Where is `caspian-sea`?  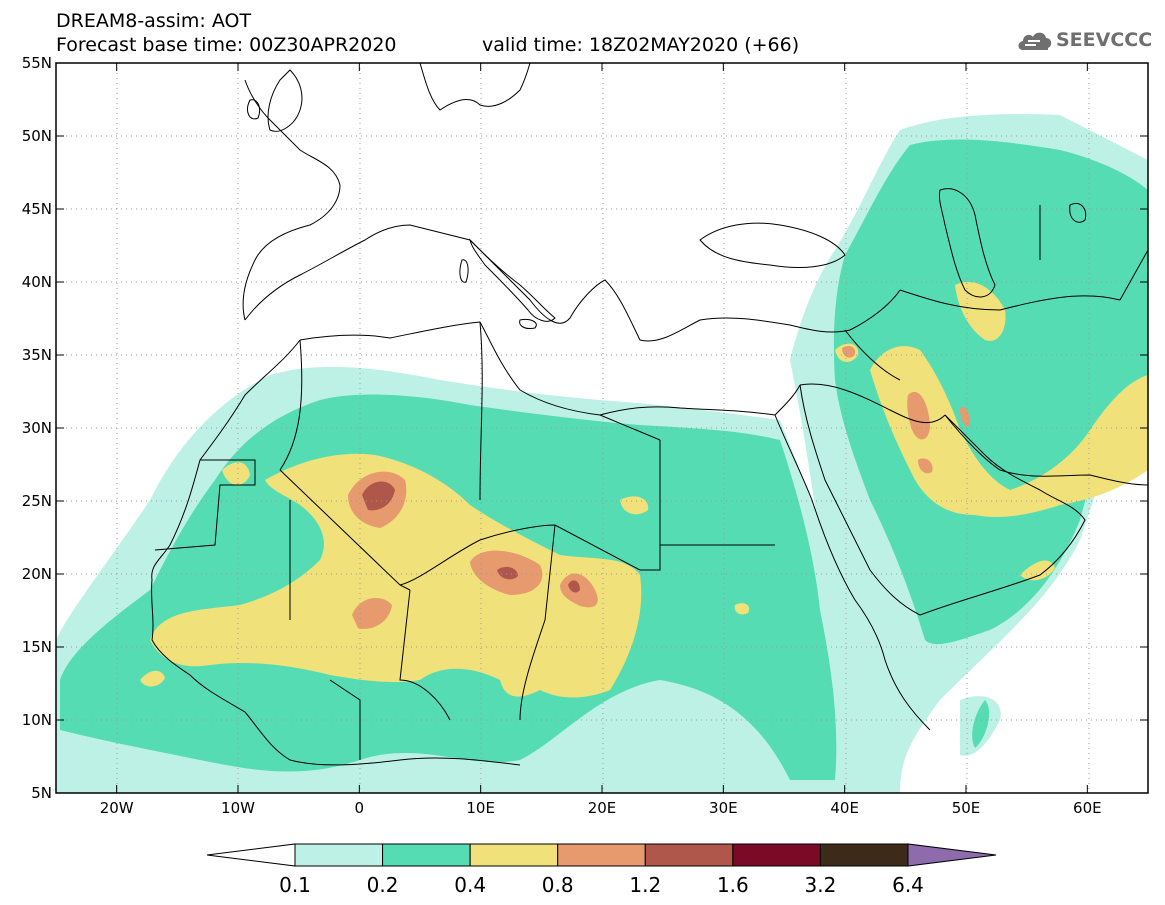
caspian-sea is located at coordinates (967, 243).